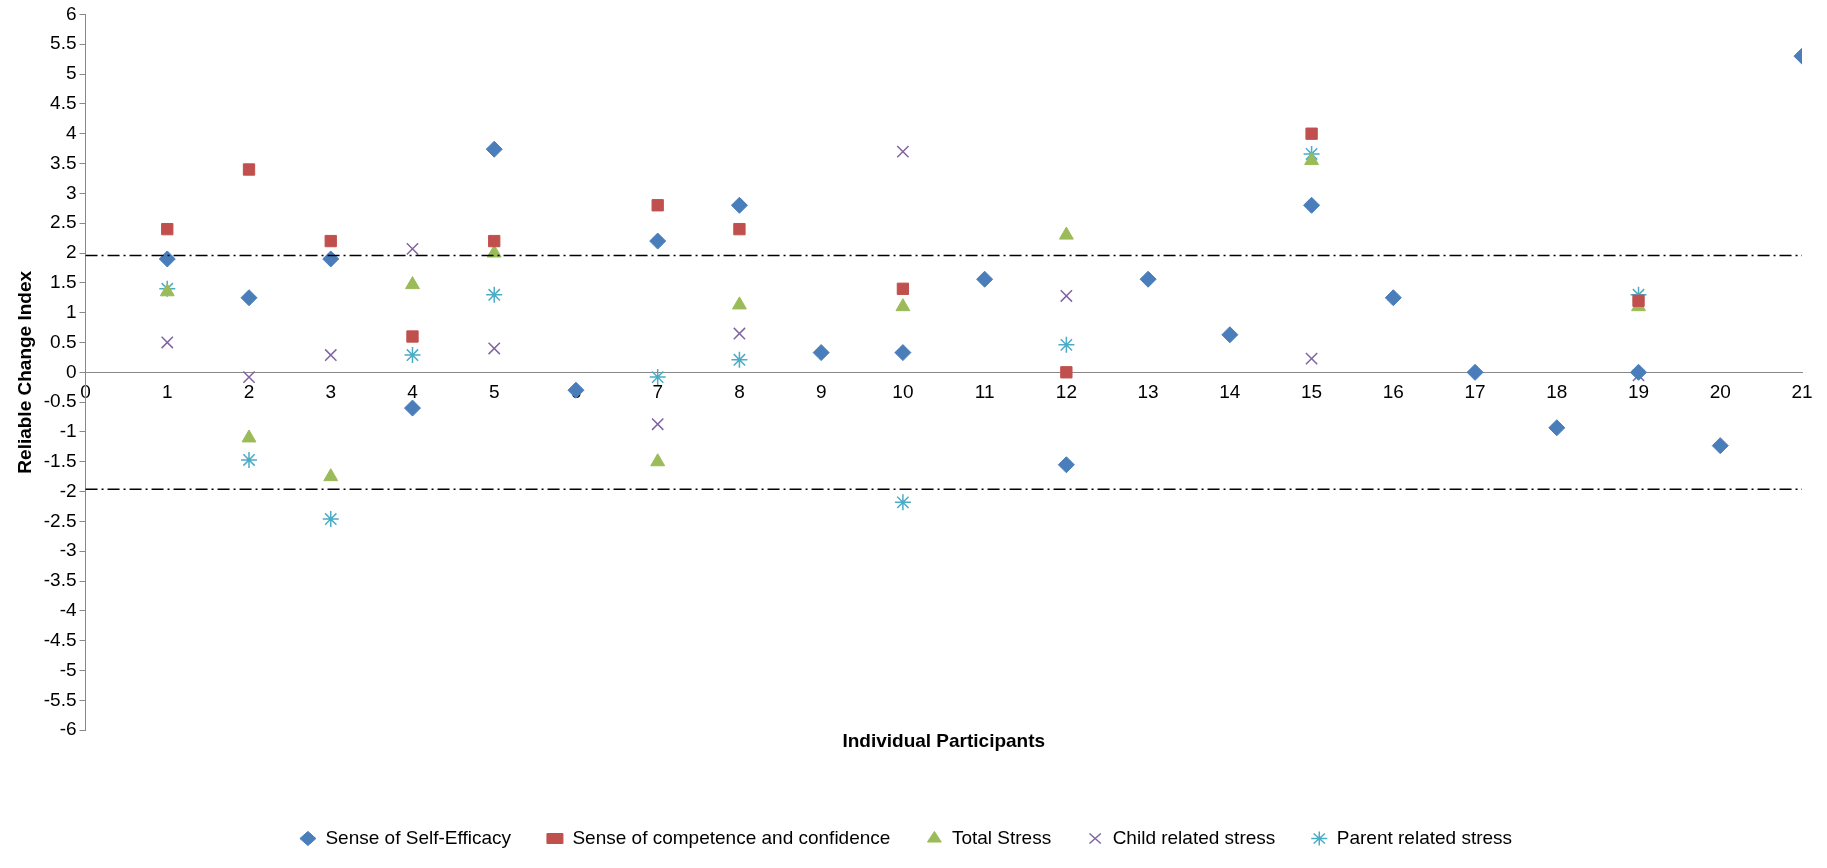  What do you see at coordinates (71, 371) in the screenshot?
I see `y-tick-label: 0` at bounding box center [71, 371].